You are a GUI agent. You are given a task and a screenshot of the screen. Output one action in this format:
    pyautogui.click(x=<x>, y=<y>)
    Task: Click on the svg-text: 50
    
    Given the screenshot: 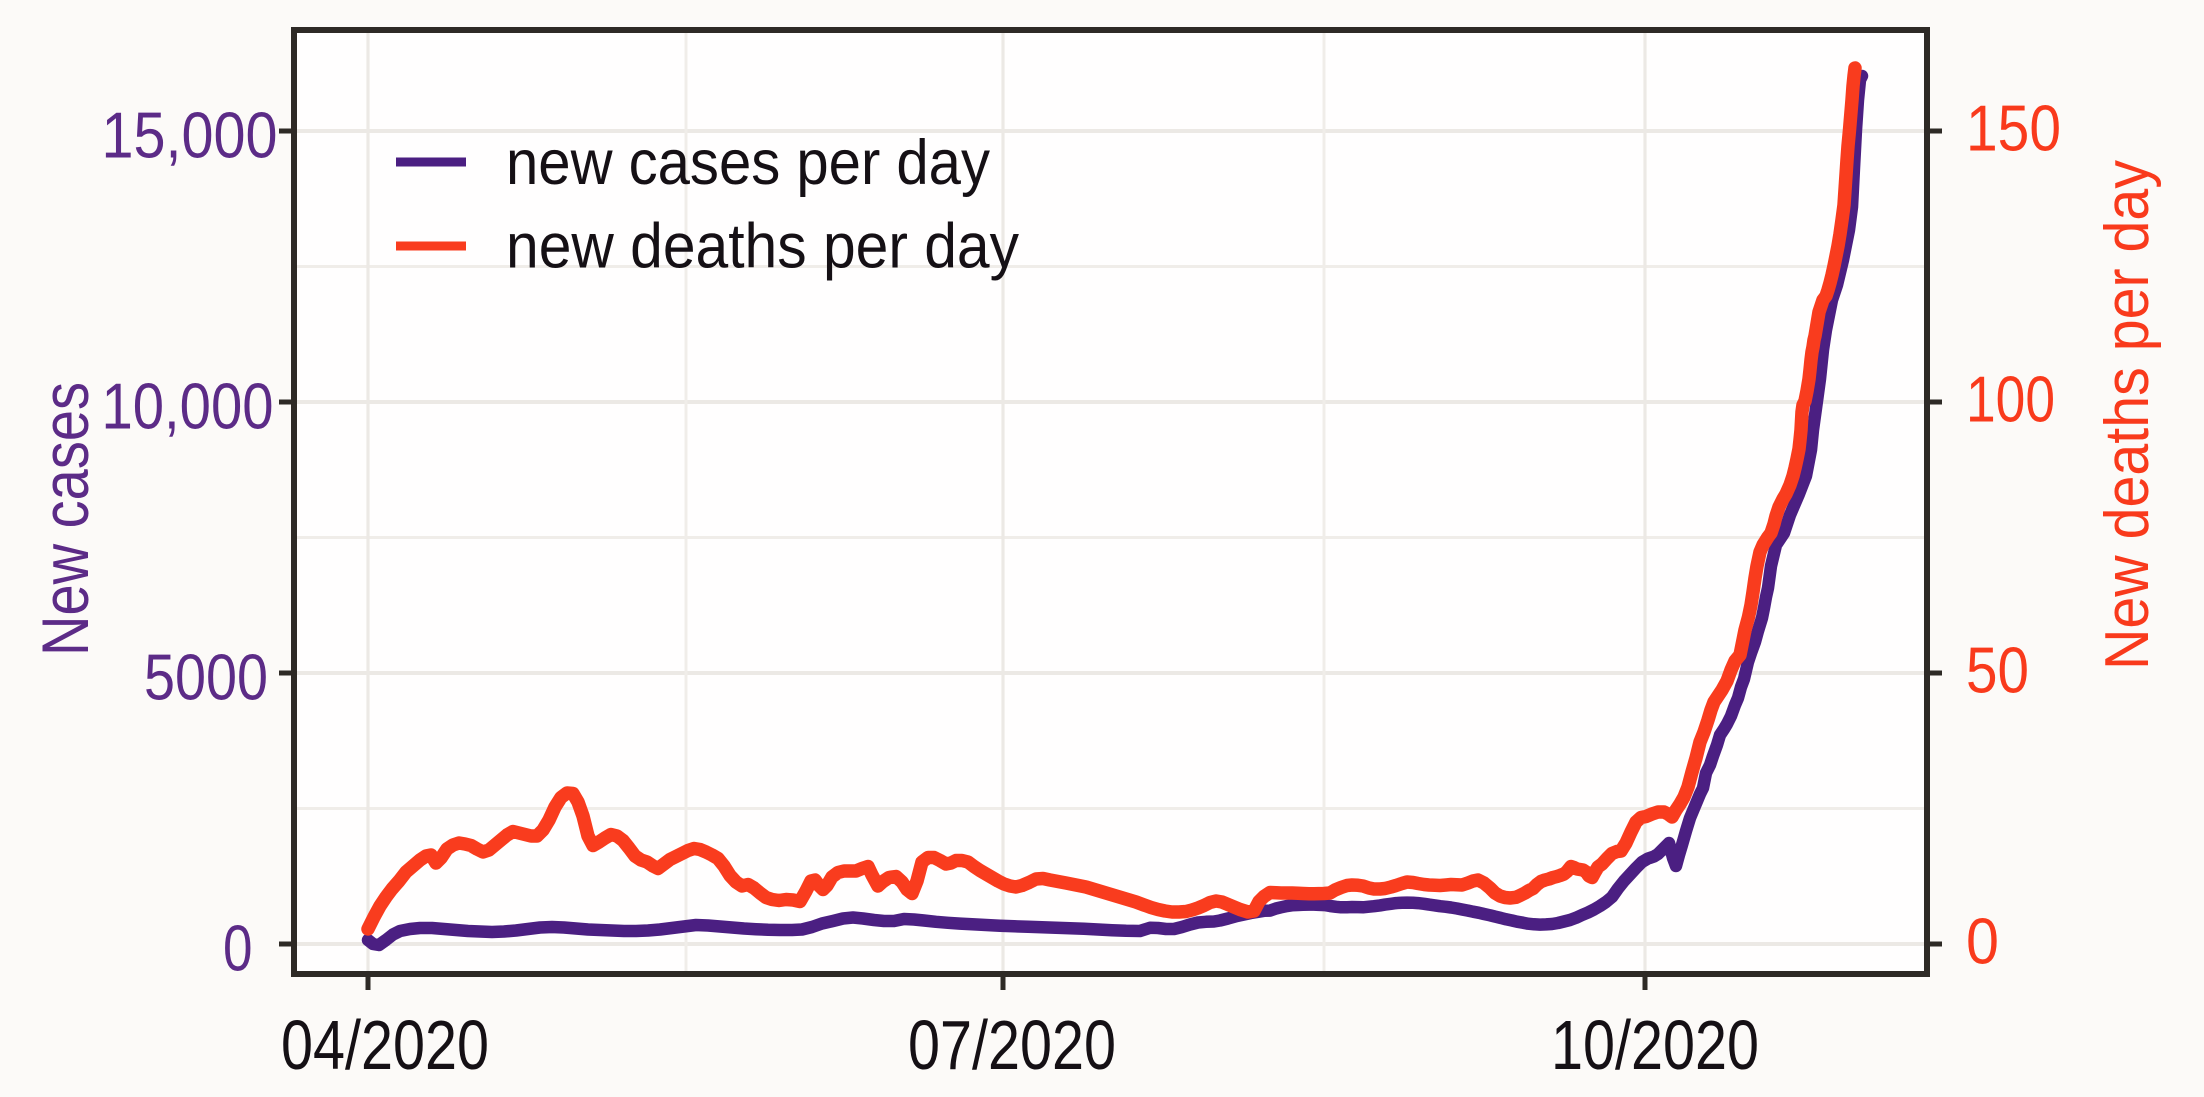 What is the action you would take?
    pyautogui.click(x=1997, y=670)
    